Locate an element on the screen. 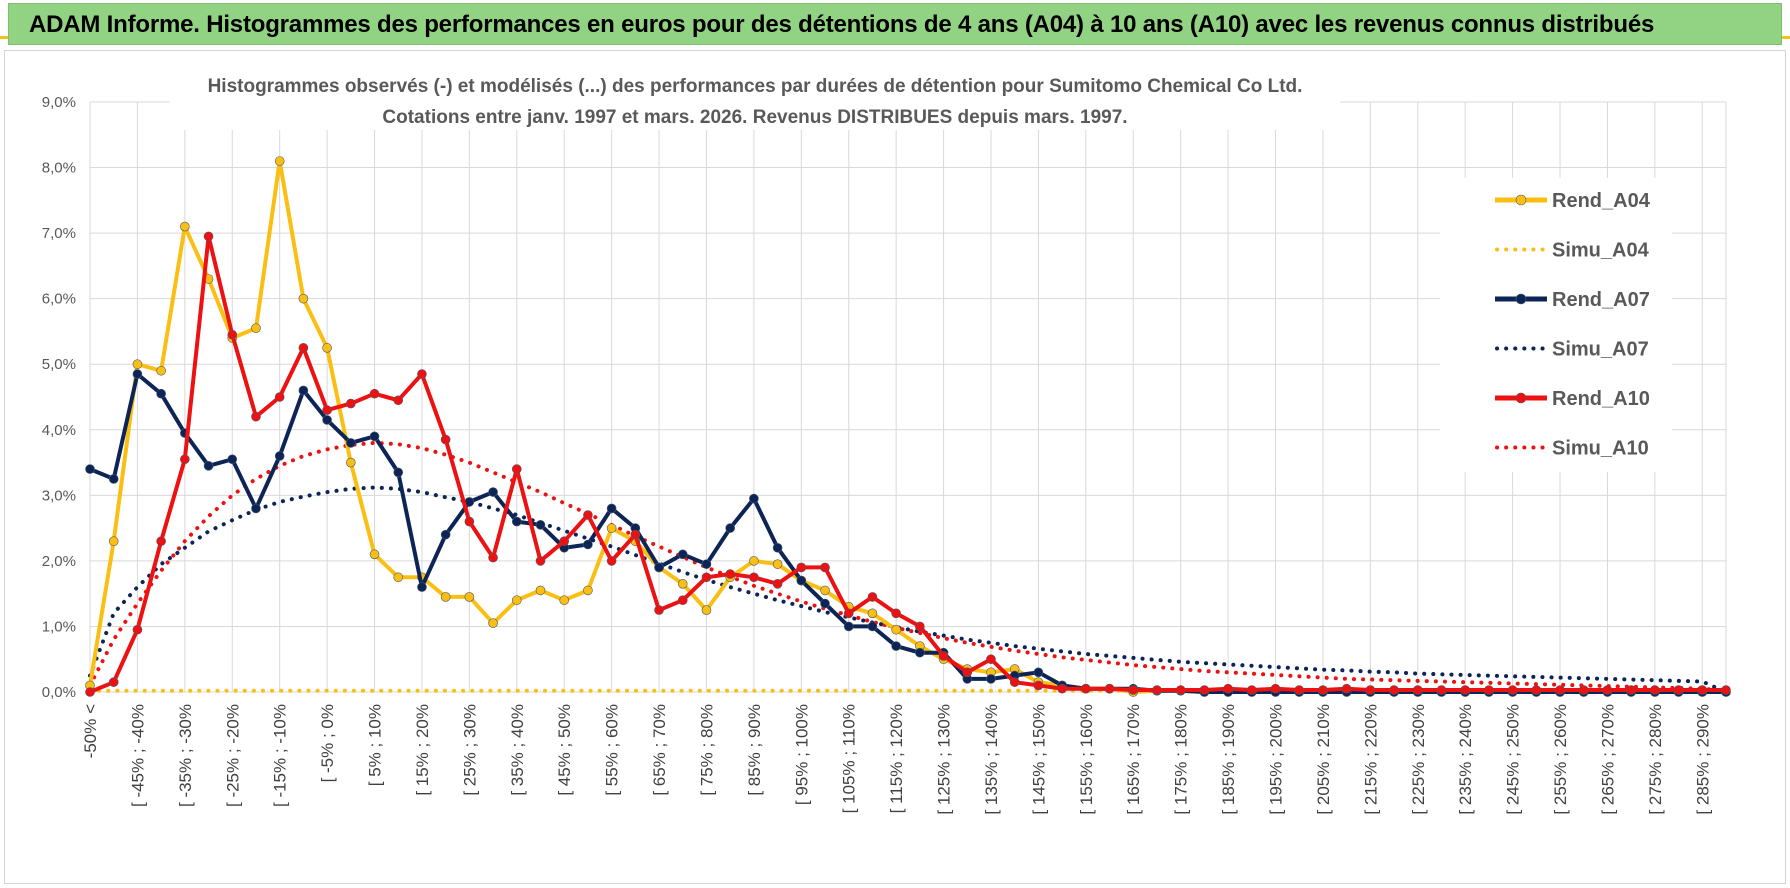  x-tick-label: [ 275% ; 280% is located at coordinates (1655, 759).